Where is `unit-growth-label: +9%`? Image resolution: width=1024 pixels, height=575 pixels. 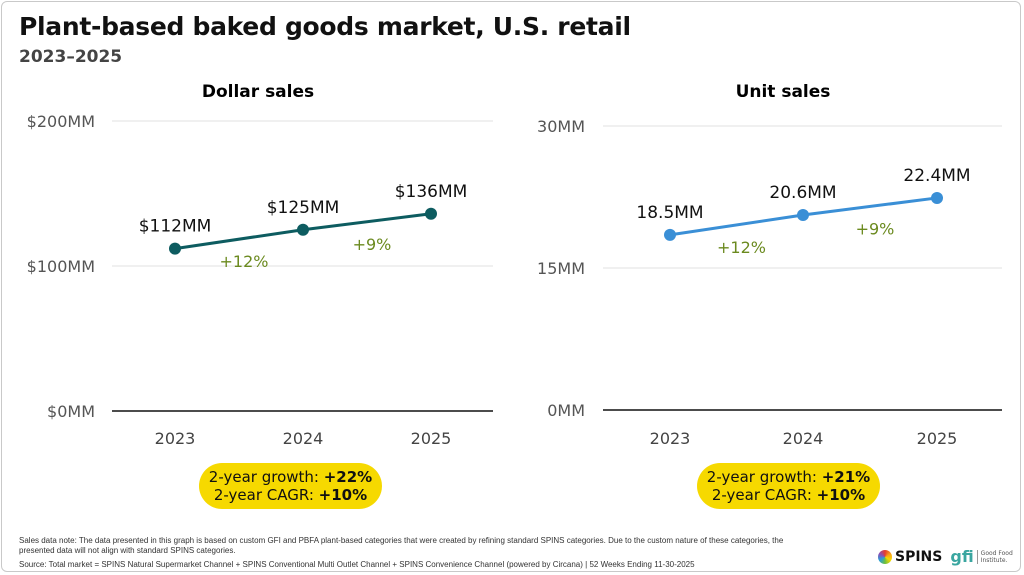
unit-growth-label: +9% is located at coordinates (875, 228).